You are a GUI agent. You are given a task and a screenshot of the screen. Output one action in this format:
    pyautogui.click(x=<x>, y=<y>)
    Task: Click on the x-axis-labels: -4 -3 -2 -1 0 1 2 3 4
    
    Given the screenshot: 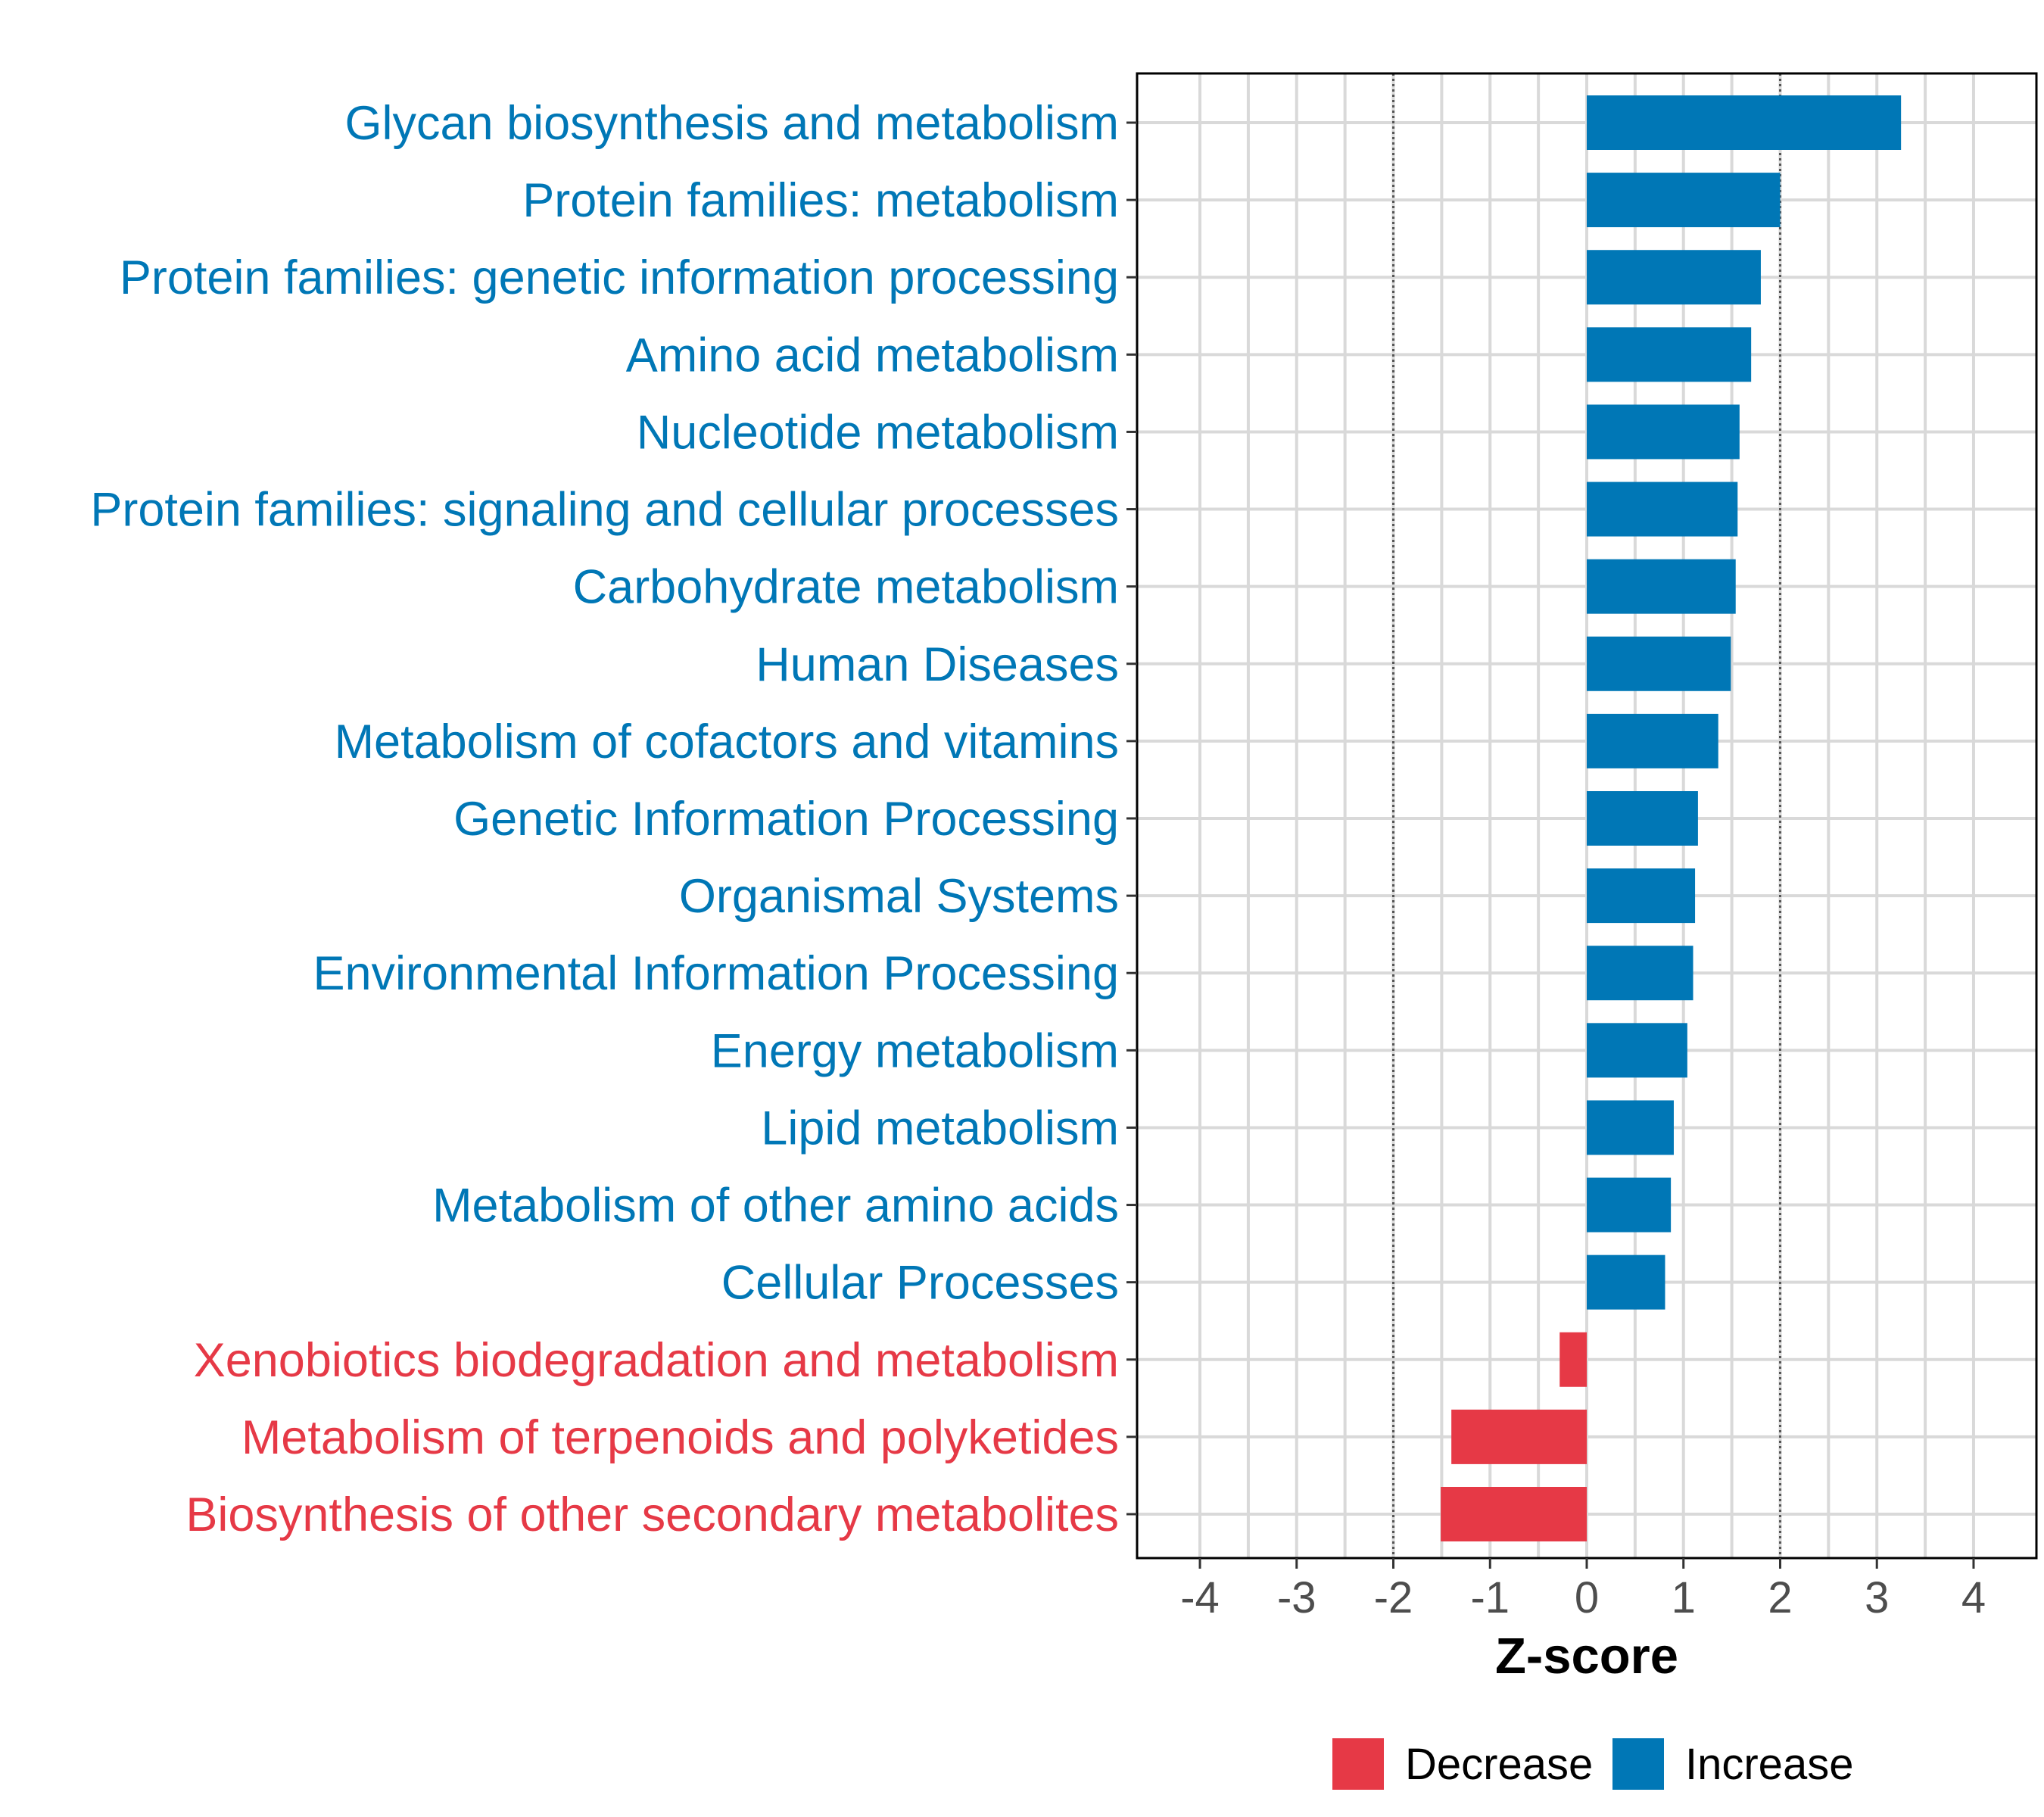 What is the action you would take?
    pyautogui.click(x=1583, y=1597)
    